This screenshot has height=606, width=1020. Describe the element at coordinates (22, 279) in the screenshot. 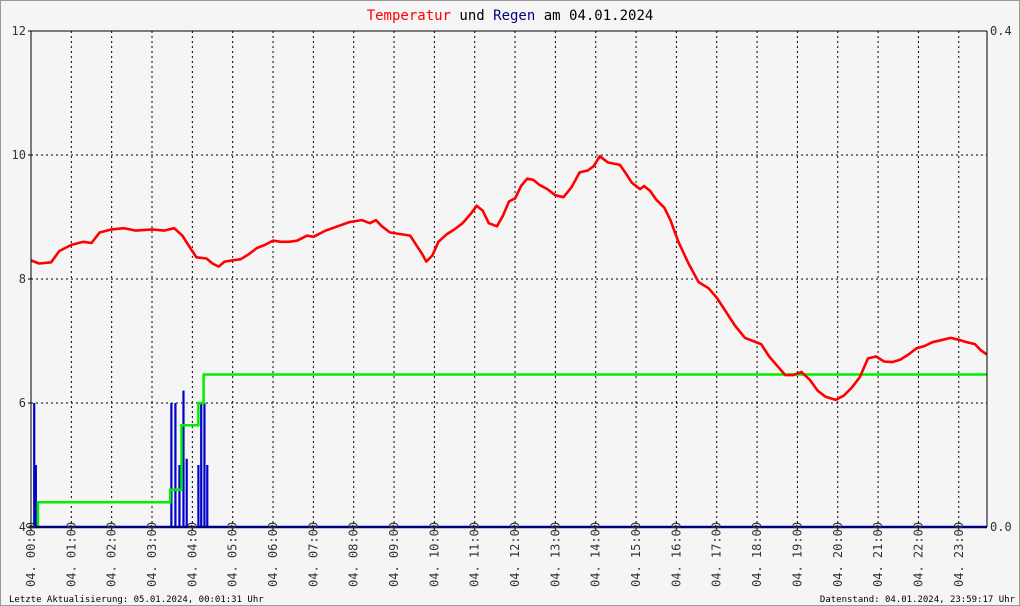

I see `y-left-tick-label: 8` at that location.